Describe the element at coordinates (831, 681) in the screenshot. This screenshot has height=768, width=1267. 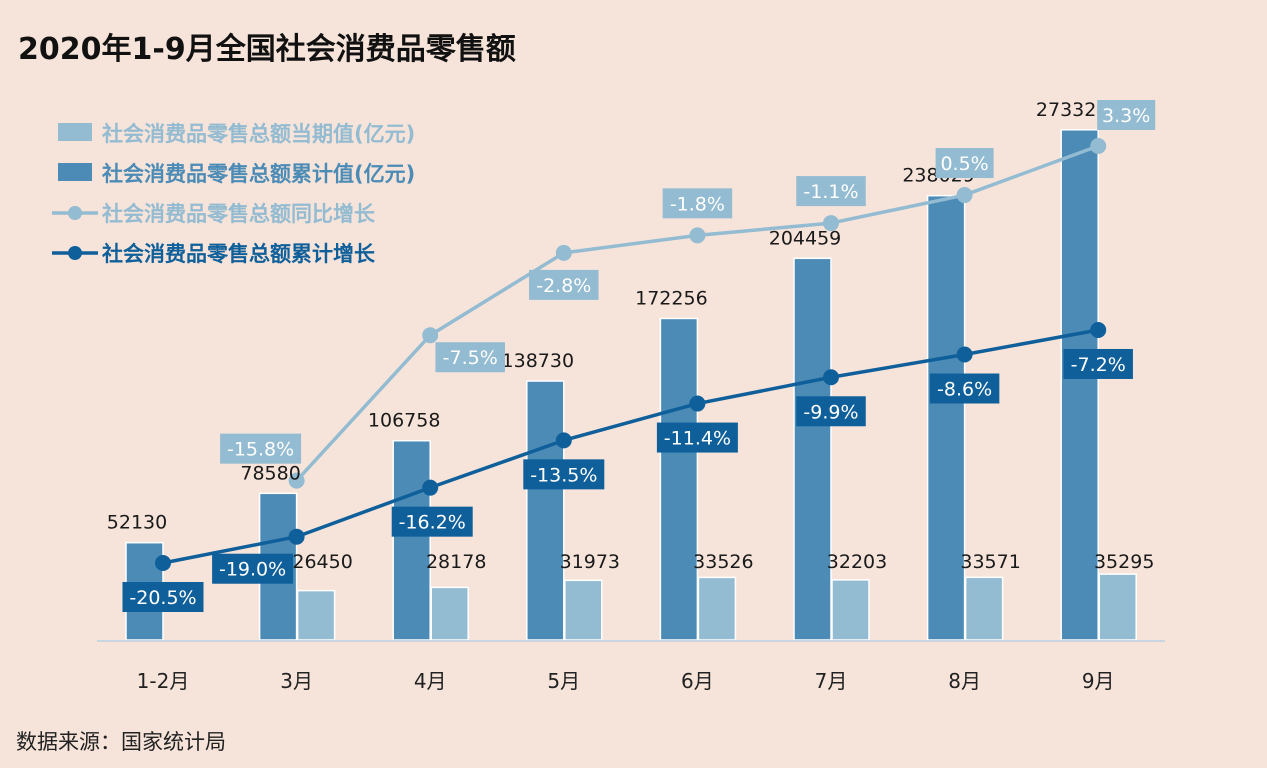
I see `x-tick-label: 7月` at that location.